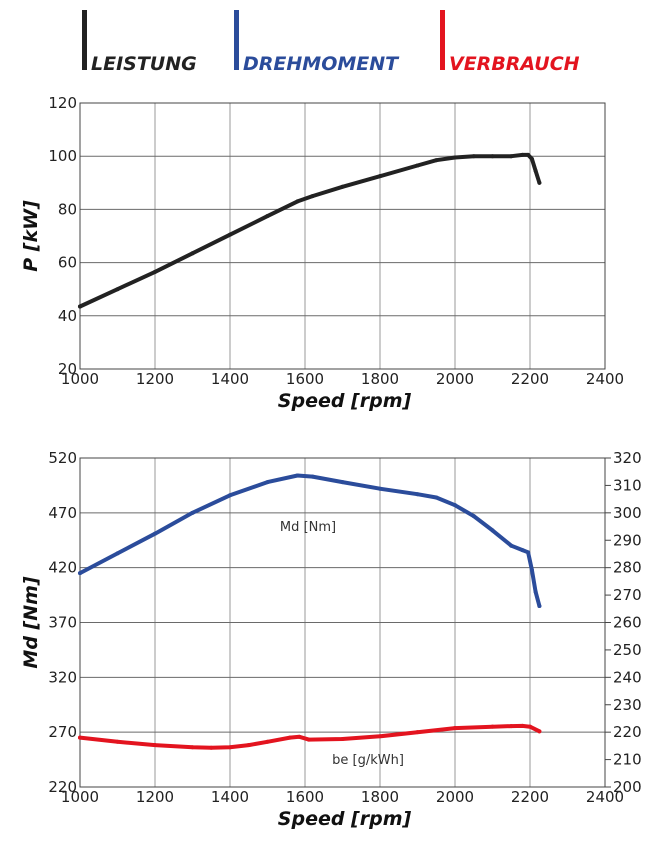  What do you see at coordinates (627, 485) in the screenshot?
I see `y-right-tick-label: 310` at bounding box center [627, 485].